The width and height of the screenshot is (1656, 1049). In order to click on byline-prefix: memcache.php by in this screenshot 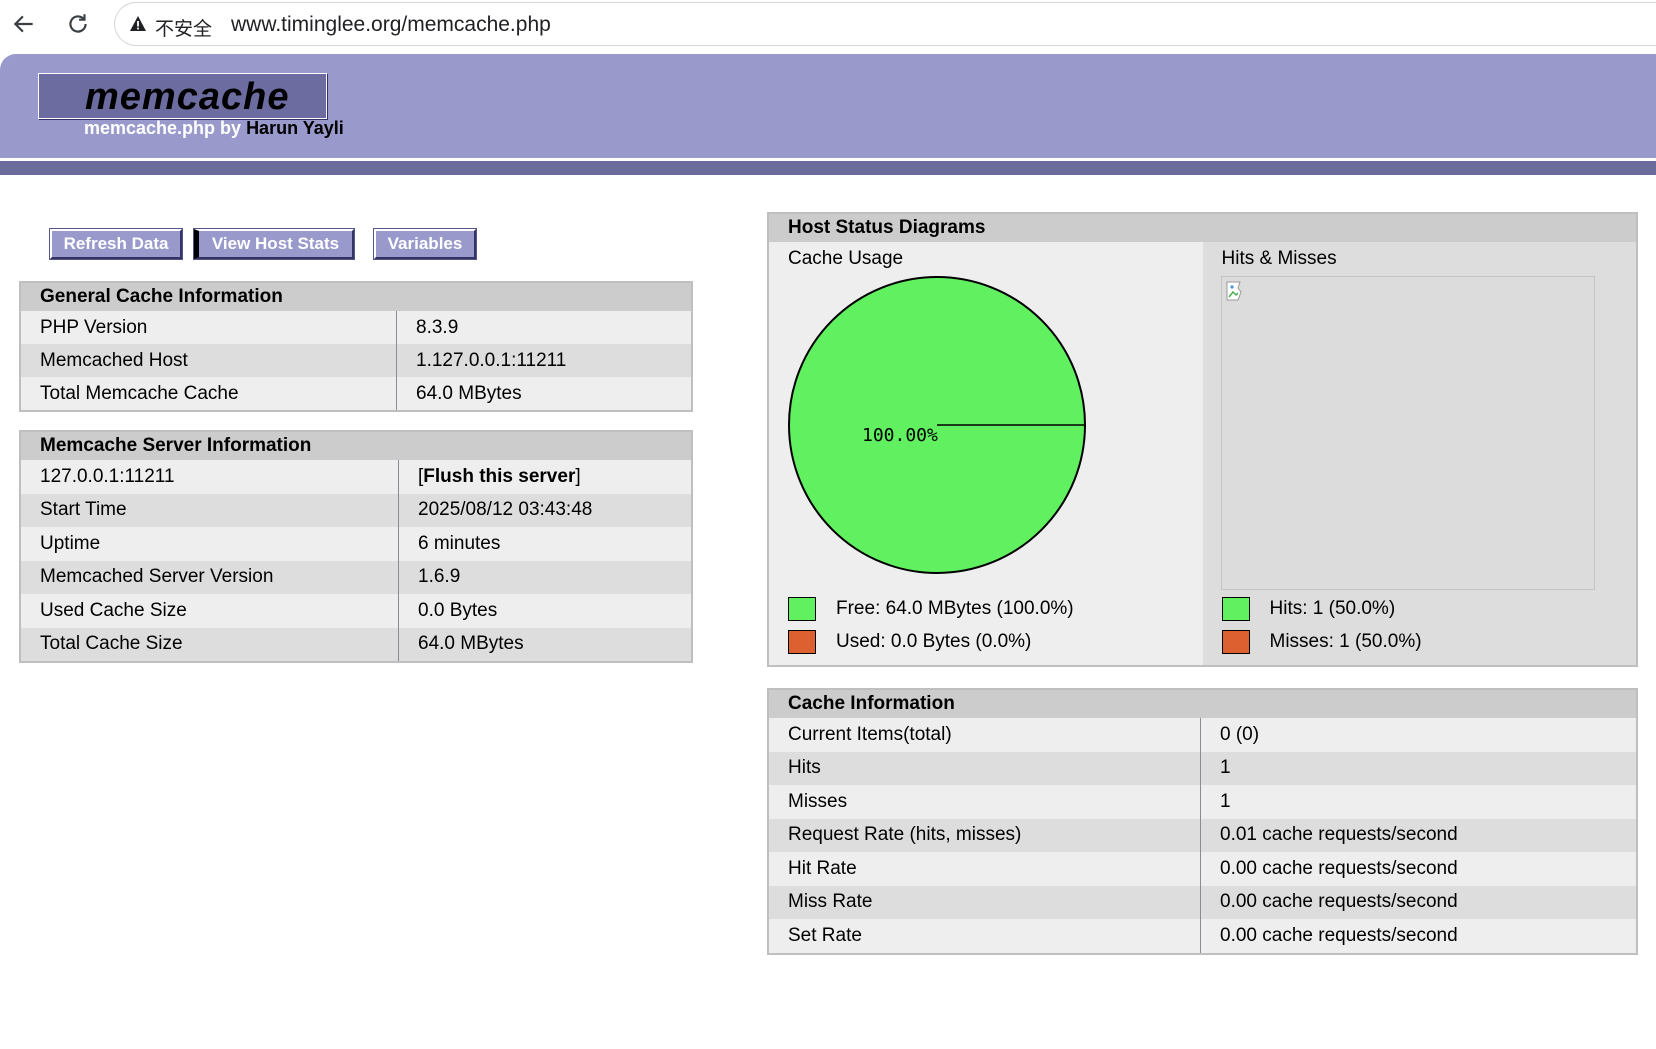, I will do `click(165, 128)`.